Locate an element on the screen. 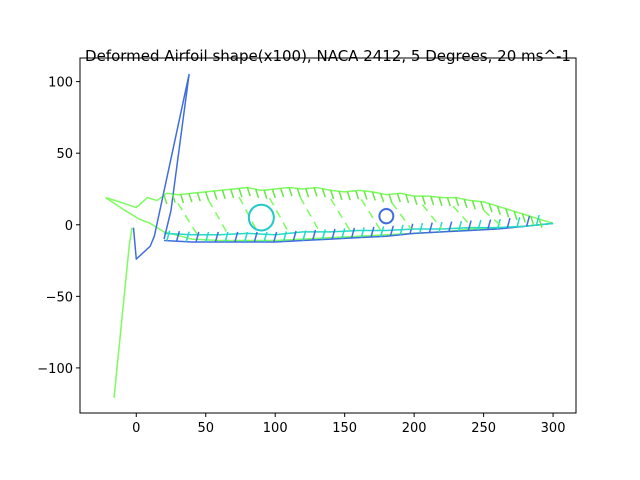  y-tick-label: −50 is located at coordinates (59, 297).